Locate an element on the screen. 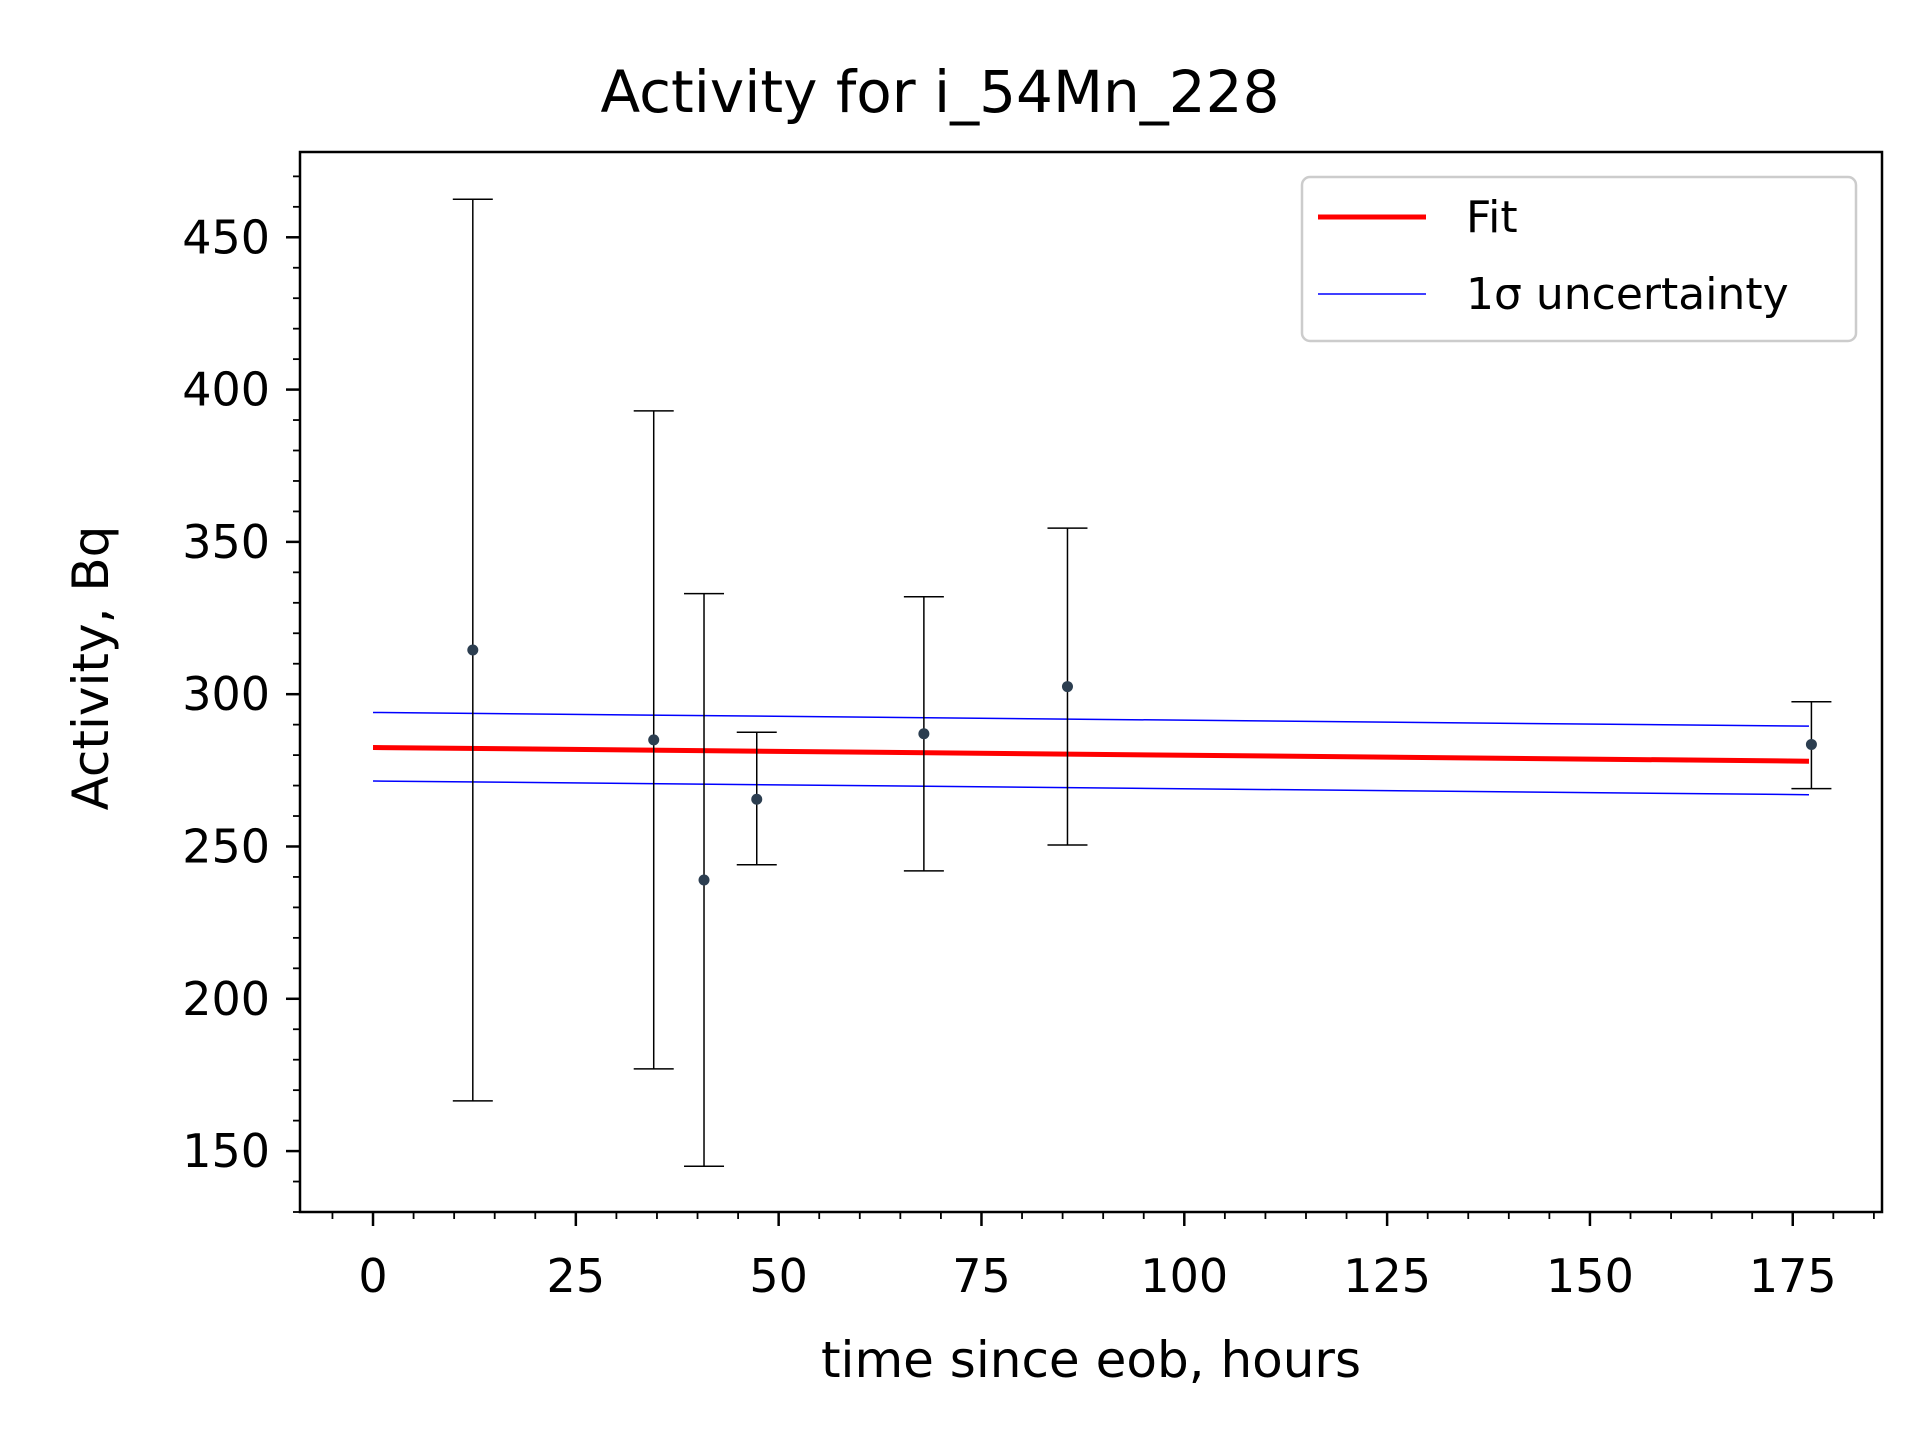 The width and height of the screenshot is (1920, 1440). y-tick-label: 300 is located at coordinates (226, 694).